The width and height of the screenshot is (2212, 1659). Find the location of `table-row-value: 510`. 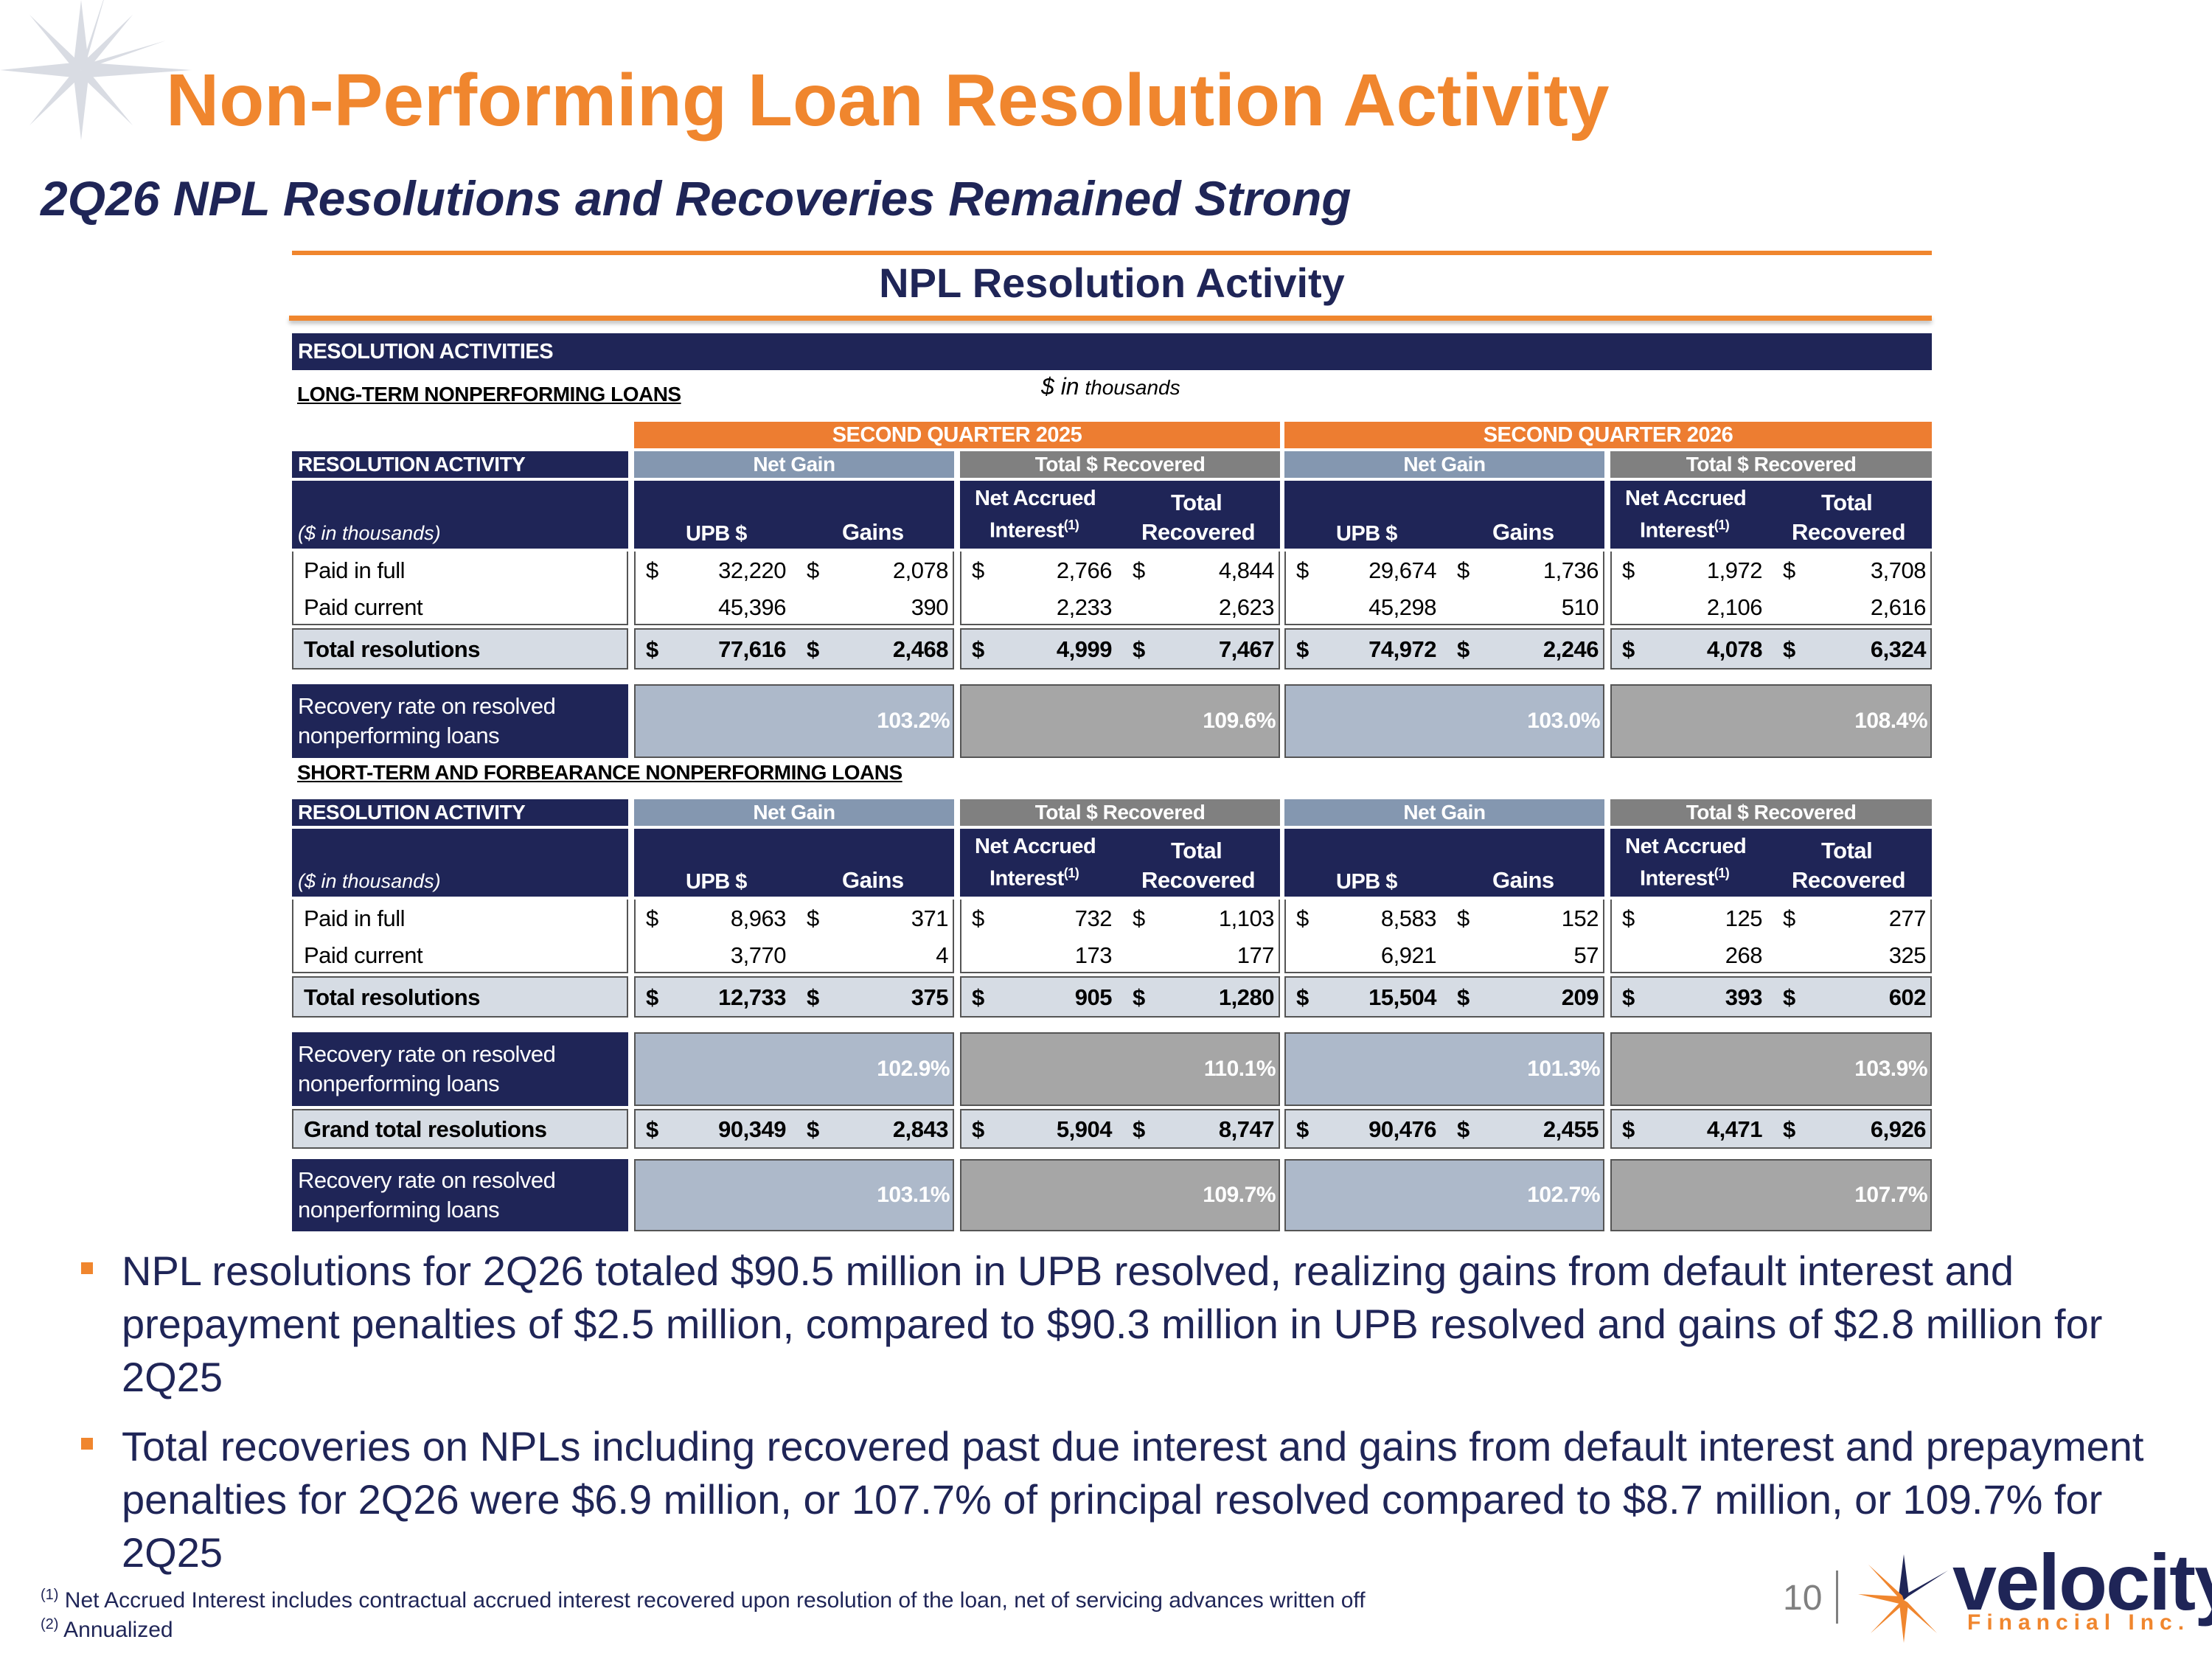

table-row-value: 510 is located at coordinates (1580, 607).